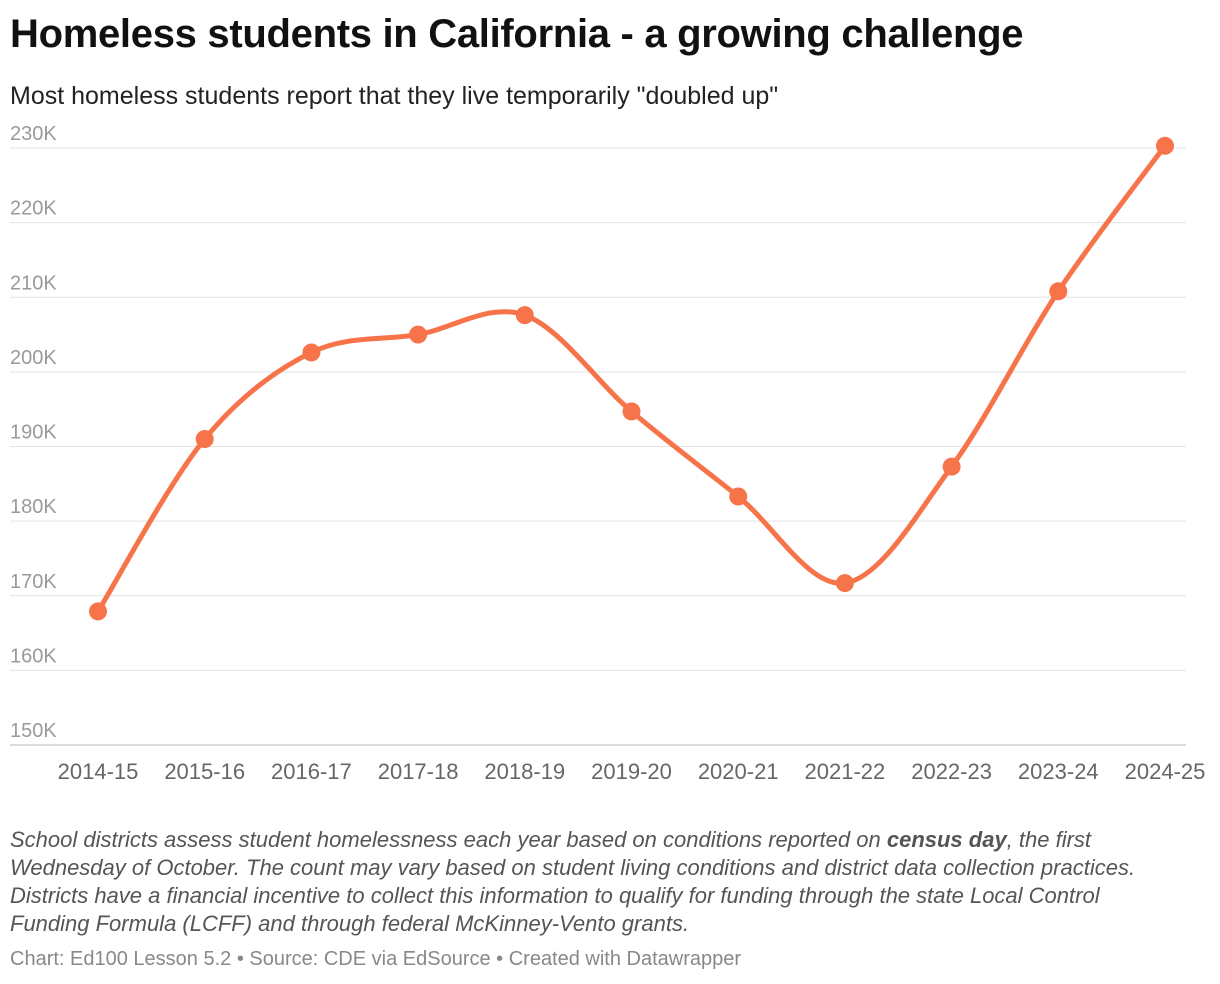  I want to click on y-tick-label: 150K, so click(33, 731).